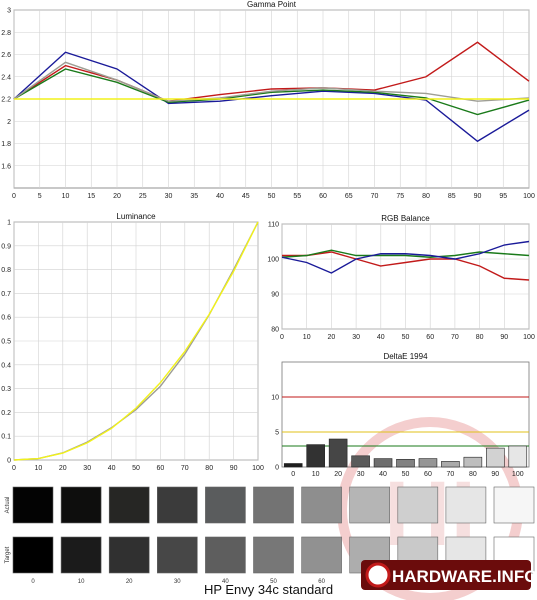 The width and height of the screenshot is (537, 600). What do you see at coordinates (66, 196) in the screenshot?
I see `gamma-x-tick-label: 10` at bounding box center [66, 196].